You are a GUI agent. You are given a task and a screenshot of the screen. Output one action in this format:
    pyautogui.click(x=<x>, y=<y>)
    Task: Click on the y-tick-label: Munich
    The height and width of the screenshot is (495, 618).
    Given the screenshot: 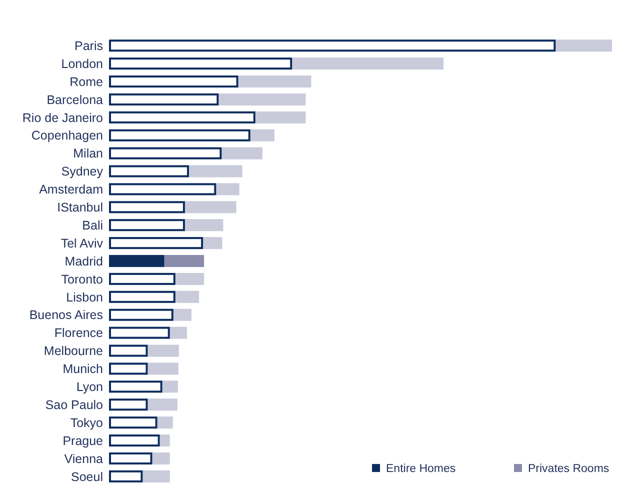 What is the action you would take?
    pyautogui.click(x=83, y=369)
    